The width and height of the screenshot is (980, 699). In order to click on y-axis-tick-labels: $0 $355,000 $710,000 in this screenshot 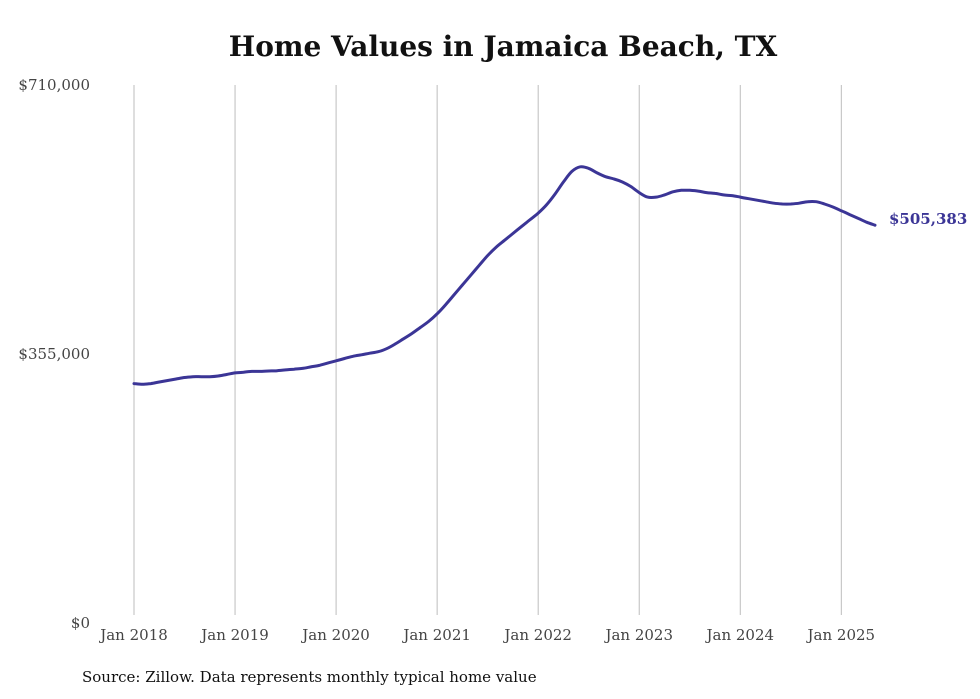, I will do `click(54, 354)`.